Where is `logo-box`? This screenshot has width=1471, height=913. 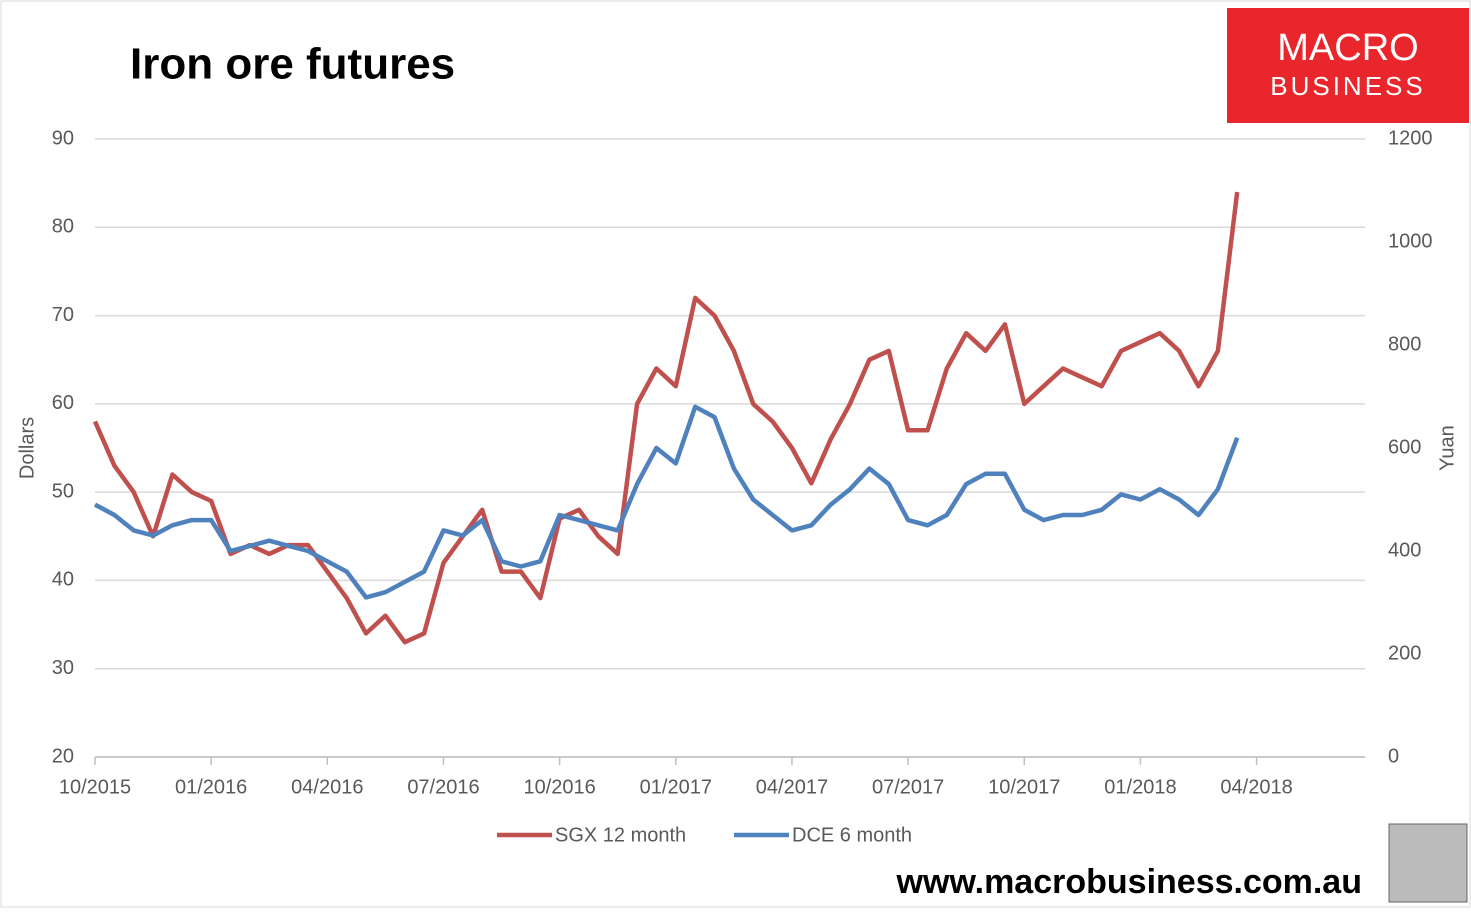
logo-box is located at coordinates (1348, 65).